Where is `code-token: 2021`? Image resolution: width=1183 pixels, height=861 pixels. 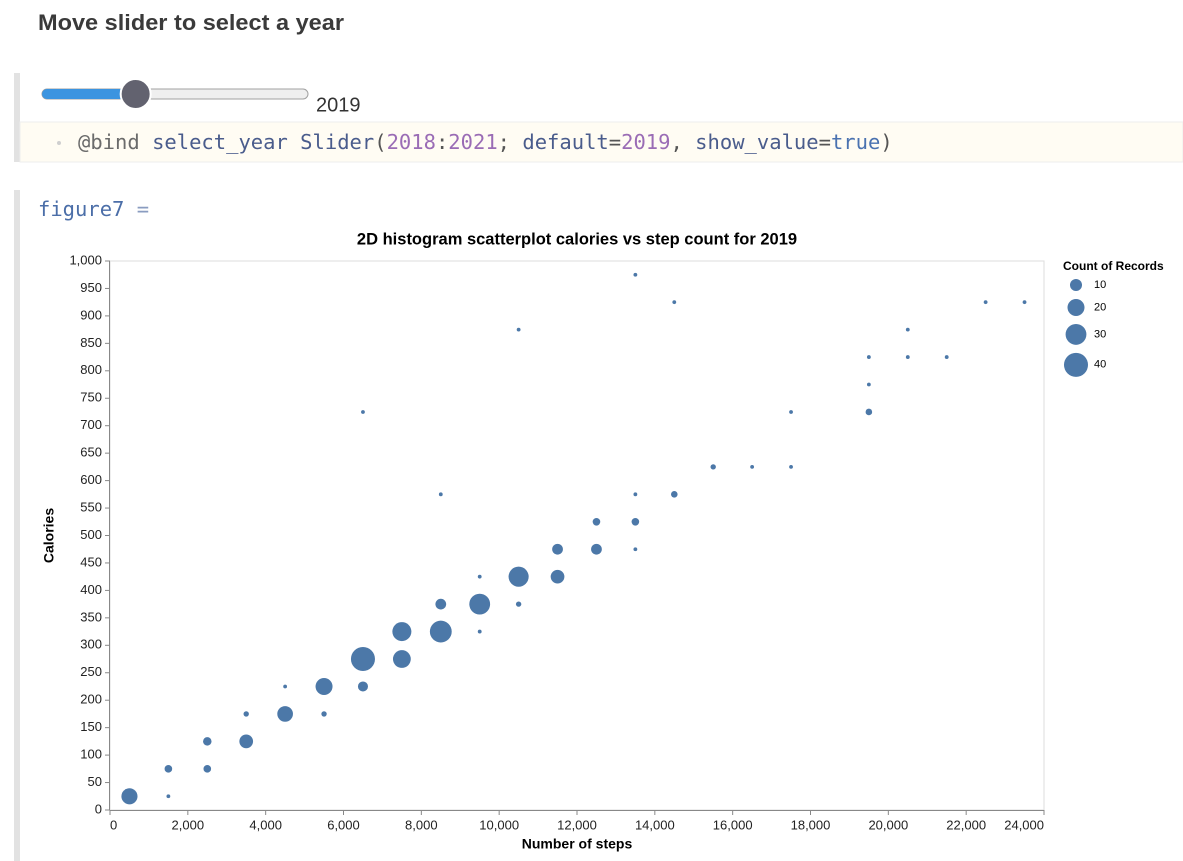 code-token: 2021 is located at coordinates (472, 142).